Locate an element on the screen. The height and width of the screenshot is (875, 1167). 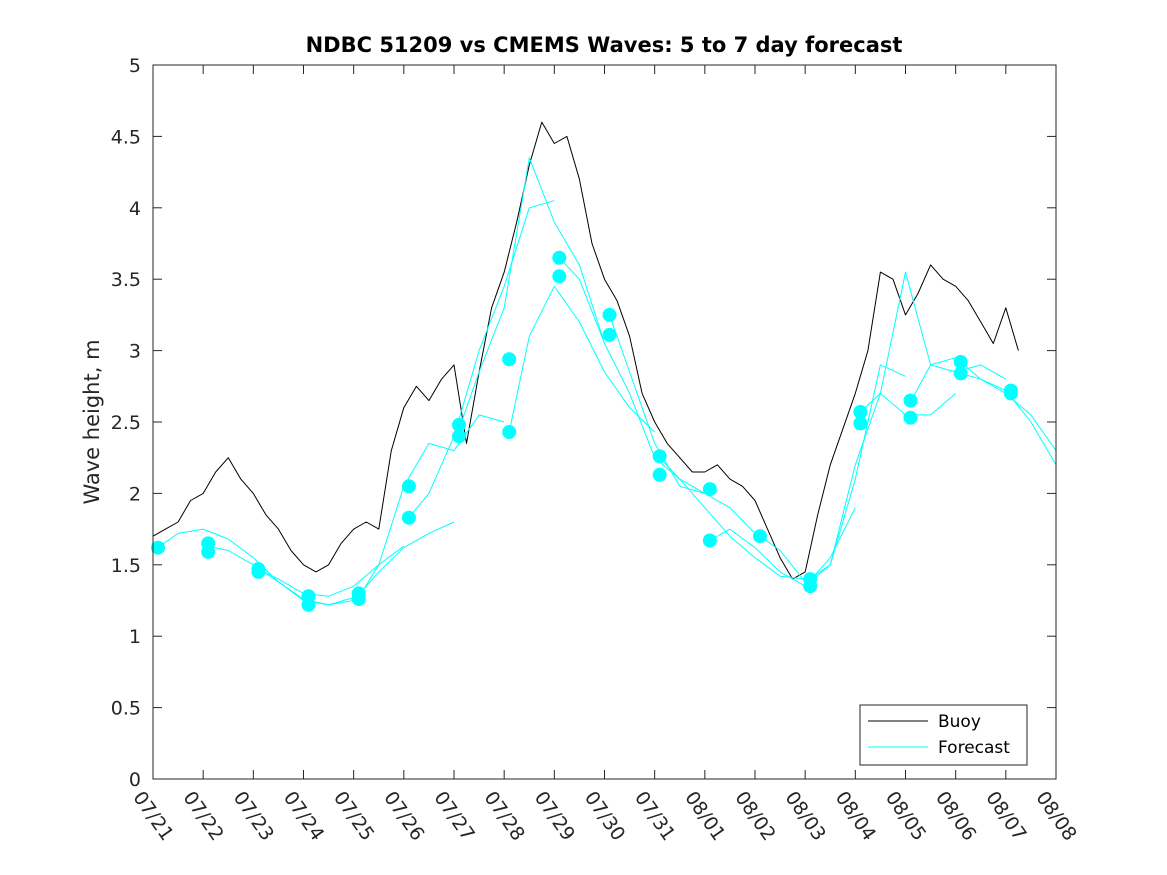
y-tick-label: 2.5 is located at coordinates (126, 423).